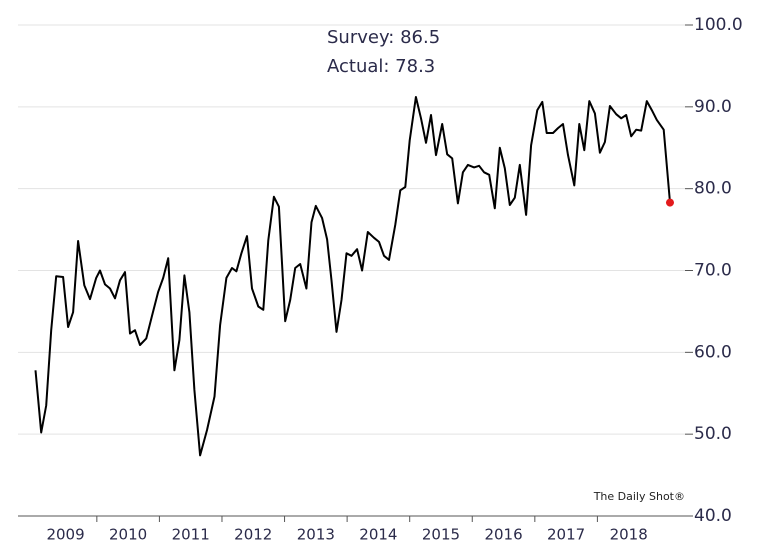  Describe the element at coordinates (629, 535) in the screenshot. I see `x-tick-label: 2018` at that location.